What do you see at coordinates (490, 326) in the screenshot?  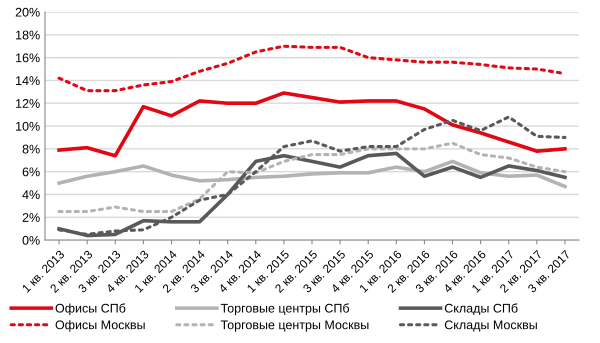 I see `legend-label: Склады Москвы` at bounding box center [490, 326].